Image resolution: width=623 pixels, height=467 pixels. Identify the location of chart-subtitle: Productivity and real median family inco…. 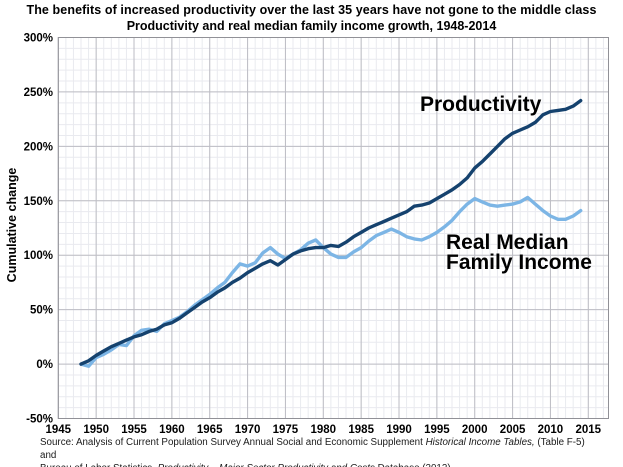
(311, 26).